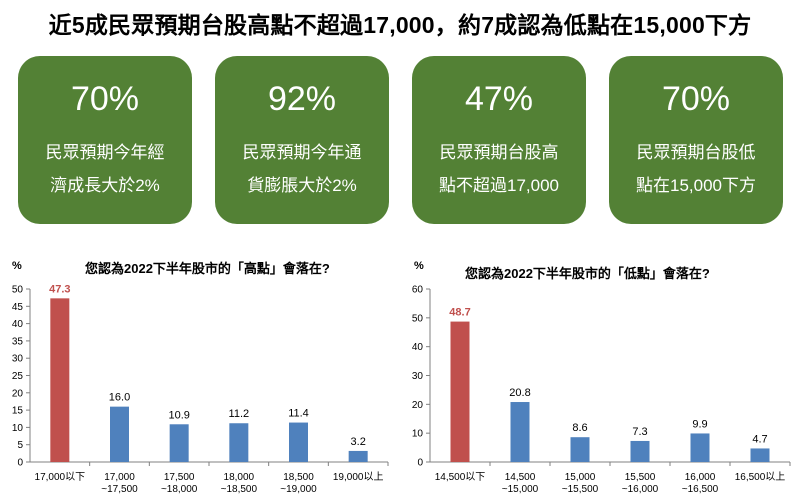 Image resolution: width=800 pixels, height=504 pixels. Describe the element at coordinates (119, 398) in the screenshot. I see `chart-high-value-label: 16.0` at that location.